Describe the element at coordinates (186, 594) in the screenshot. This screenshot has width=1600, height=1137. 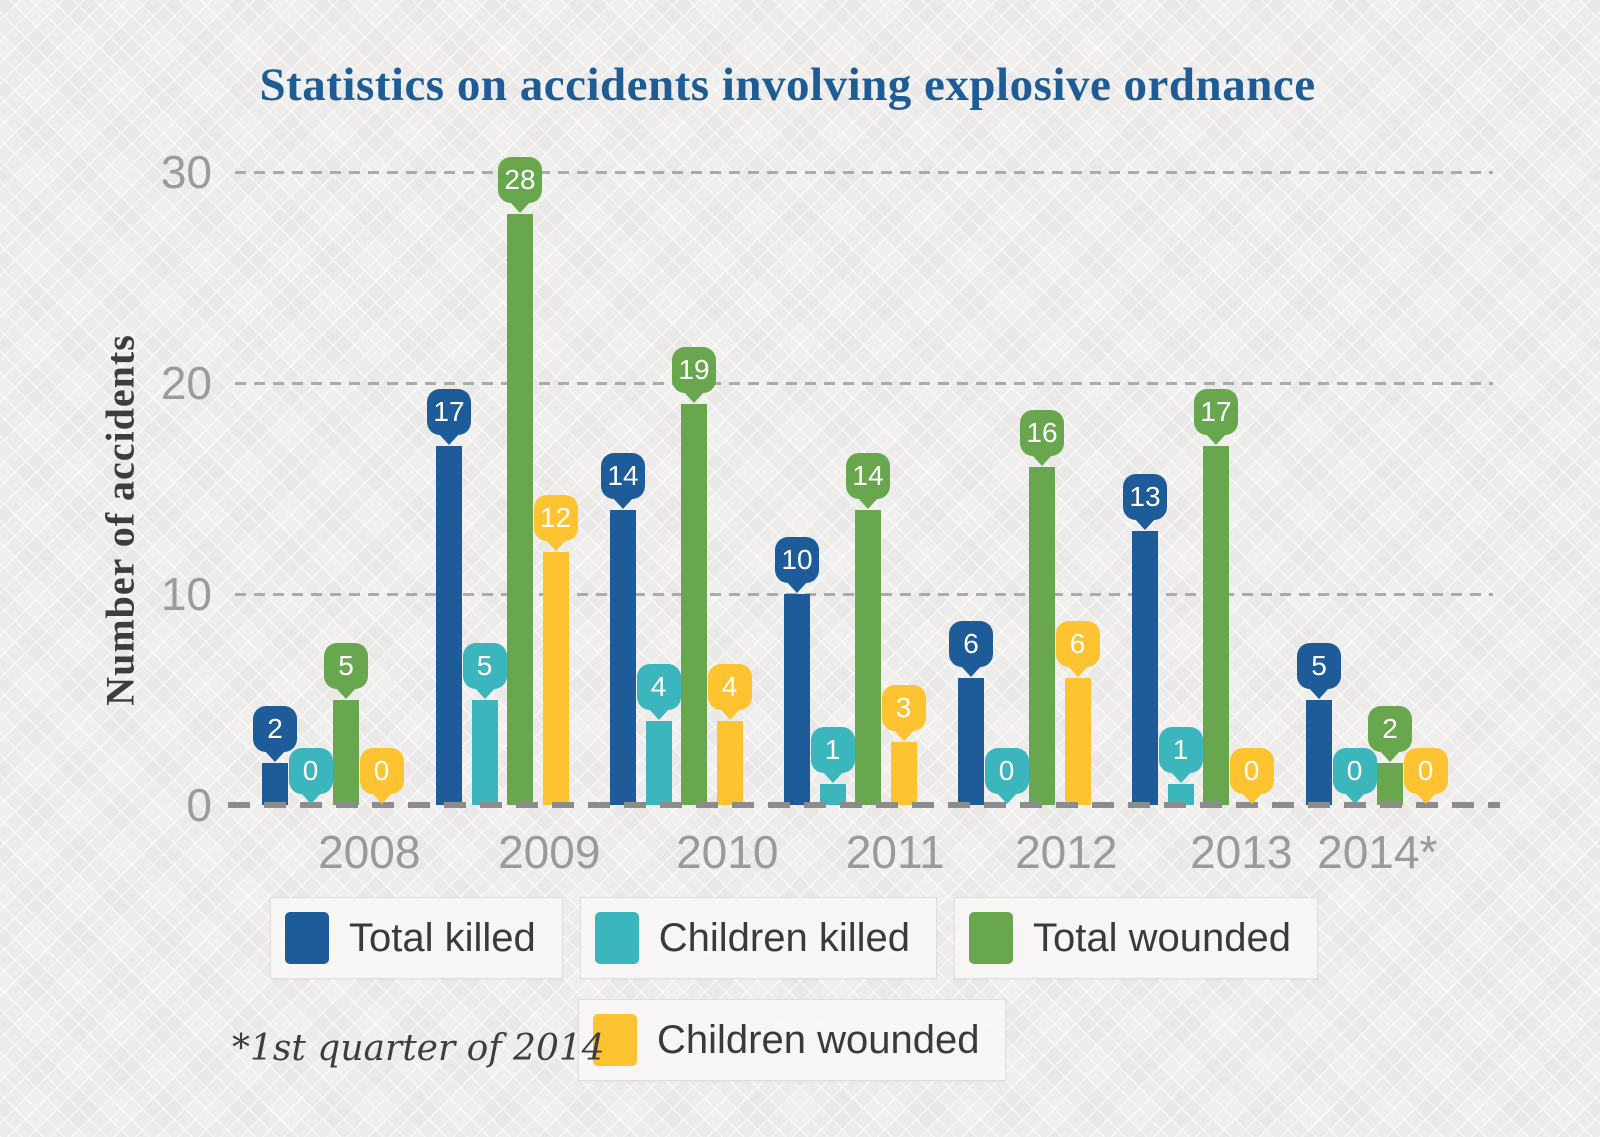
I see `y-tick-label-10: 10` at that location.